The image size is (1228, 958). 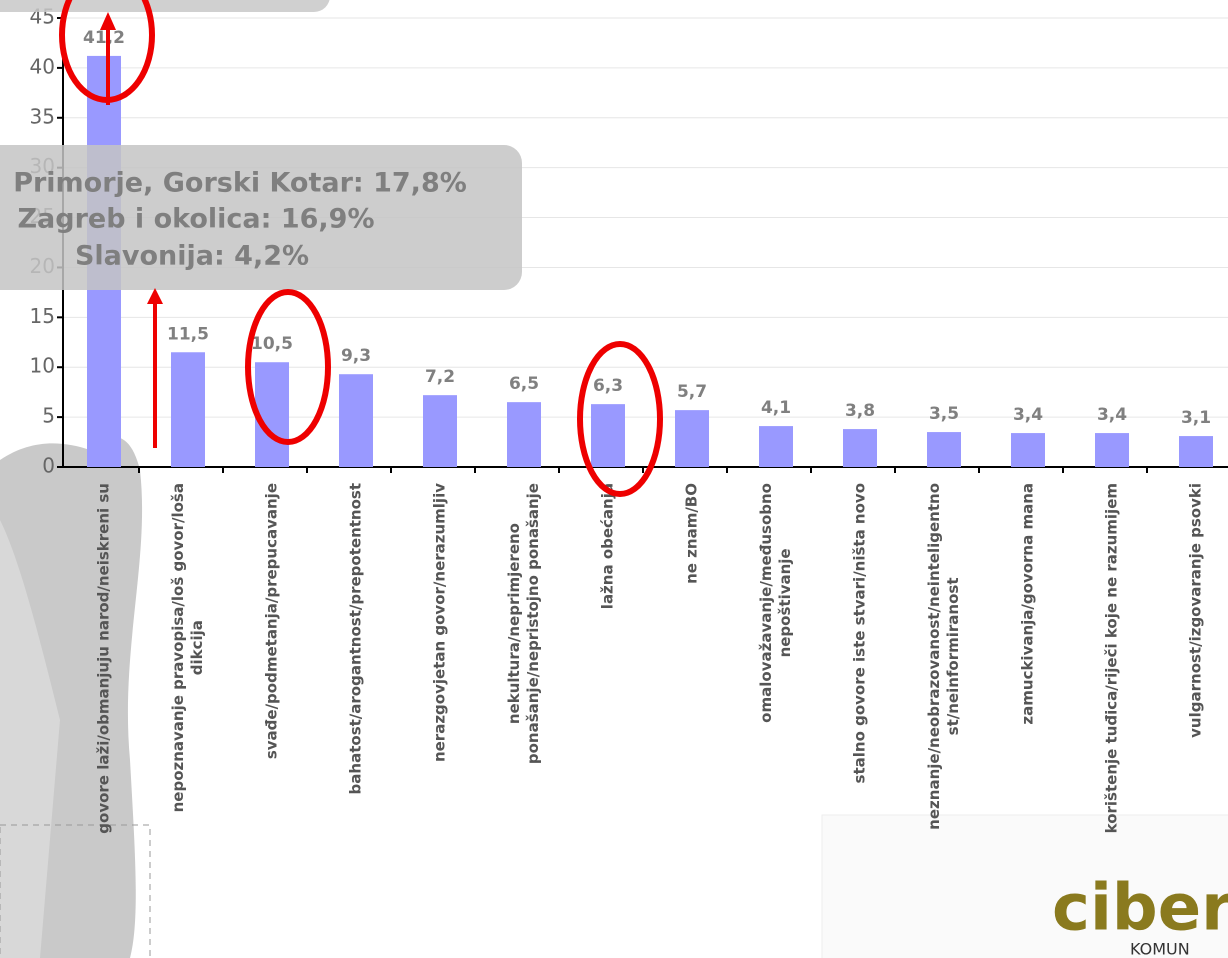 What do you see at coordinates (692, 392) in the screenshot?
I see `data-label: 5,7` at bounding box center [692, 392].